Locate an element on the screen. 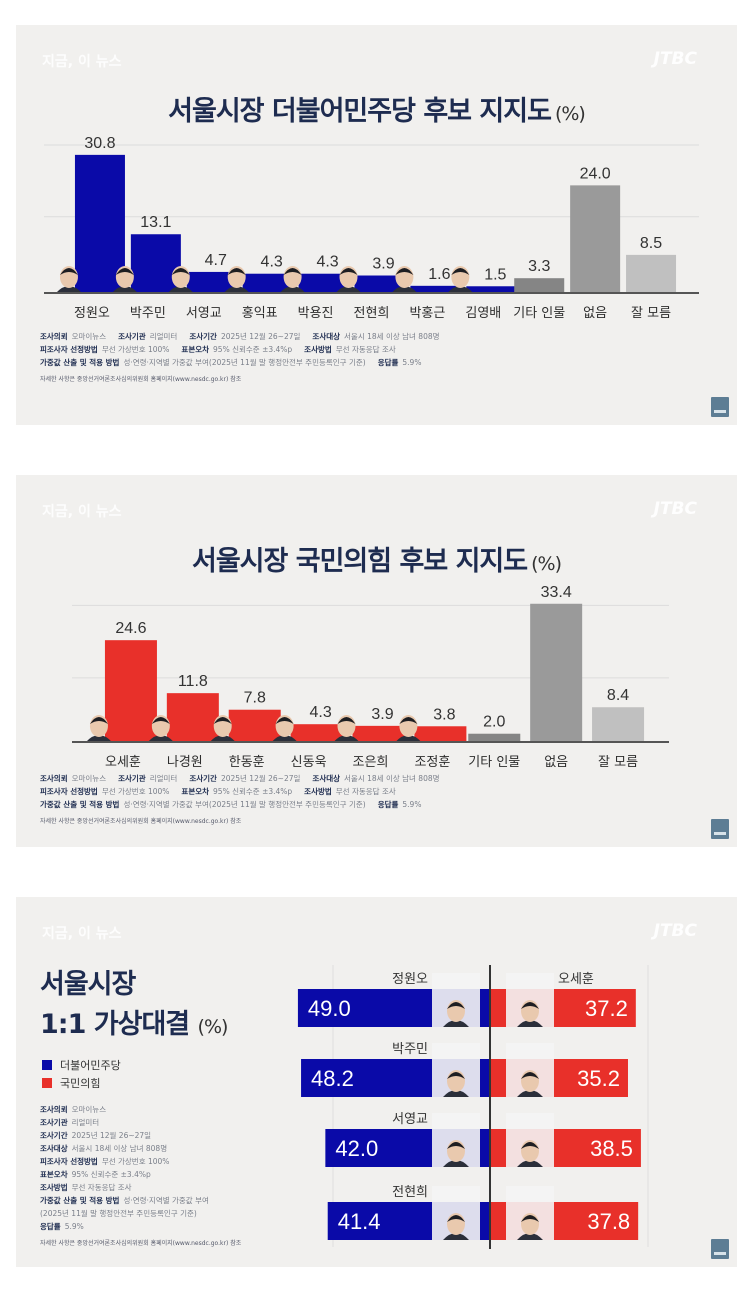  value-label: 11.8 is located at coordinates (193, 681).